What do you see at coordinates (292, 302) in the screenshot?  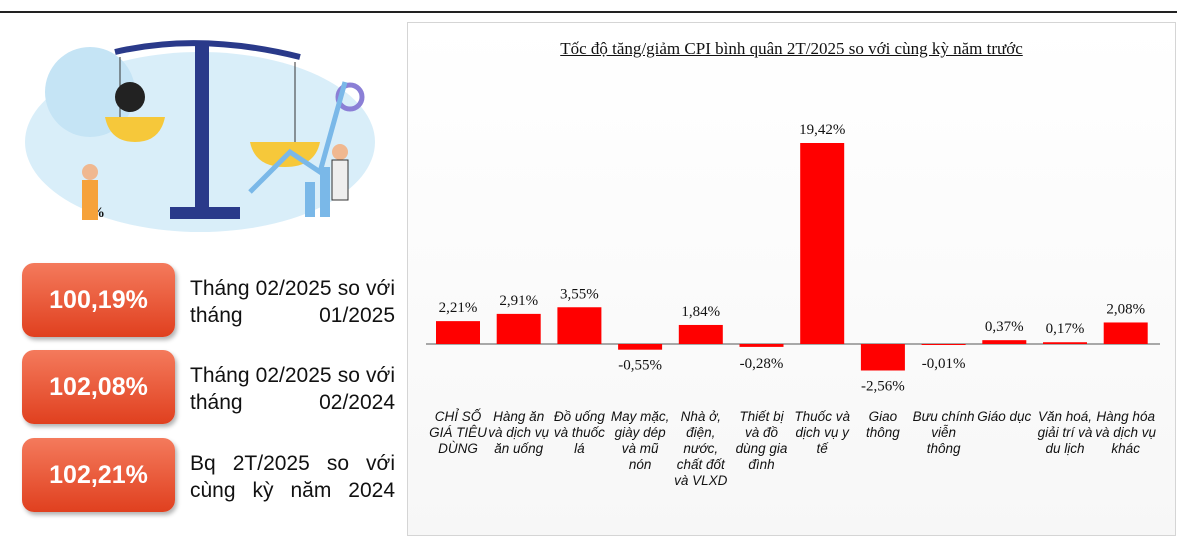 I see `stat-text: Tháng 02/2025 so với tháng 01/2025` at bounding box center [292, 302].